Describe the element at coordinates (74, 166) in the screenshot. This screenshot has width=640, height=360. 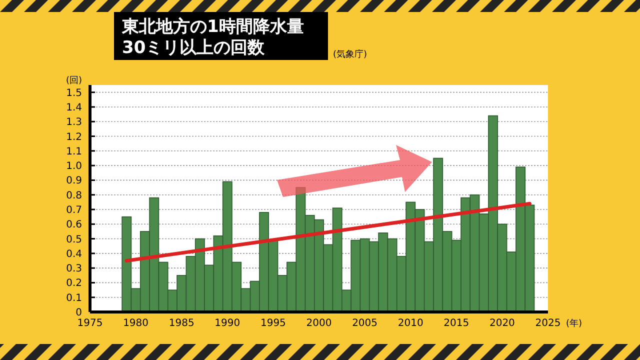
I see `y-tick-label: 1.0` at that location.